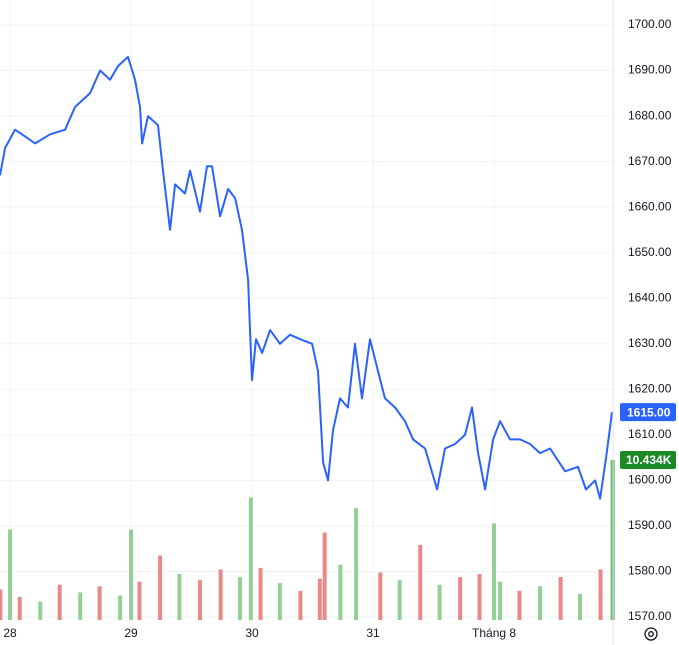 This screenshot has height=645, width=679. I want to click on volume-badge-label: 10.434K, so click(649, 460).